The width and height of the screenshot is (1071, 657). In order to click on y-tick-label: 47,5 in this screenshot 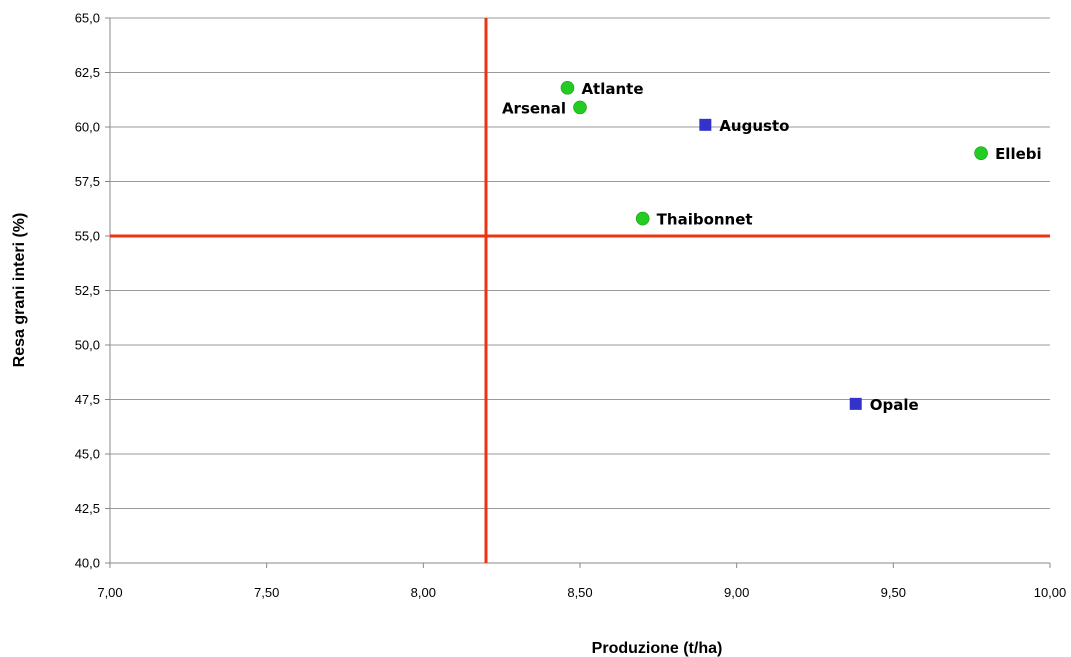, I will do `click(87, 399)`.